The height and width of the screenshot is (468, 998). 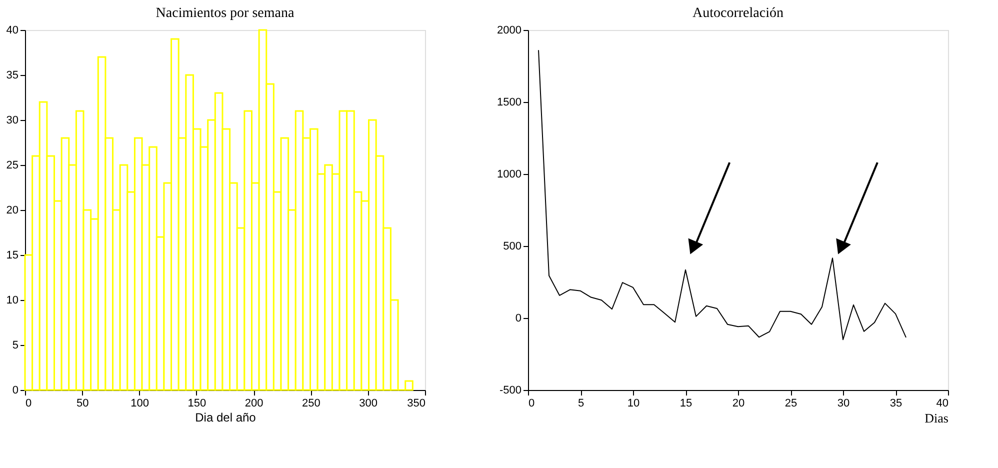 What do you see at coordinates (581, 404) in the screenshot?
I see `x-tick-label: 5` at bounding box center [581, 404].